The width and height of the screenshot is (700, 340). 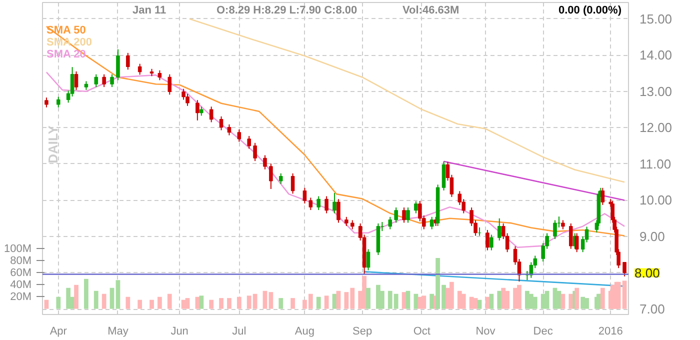 What do you see at coordinates (239, 332) in the screenshot?
I see `x-tick-label: Jul` at bounding box center [239, 332].